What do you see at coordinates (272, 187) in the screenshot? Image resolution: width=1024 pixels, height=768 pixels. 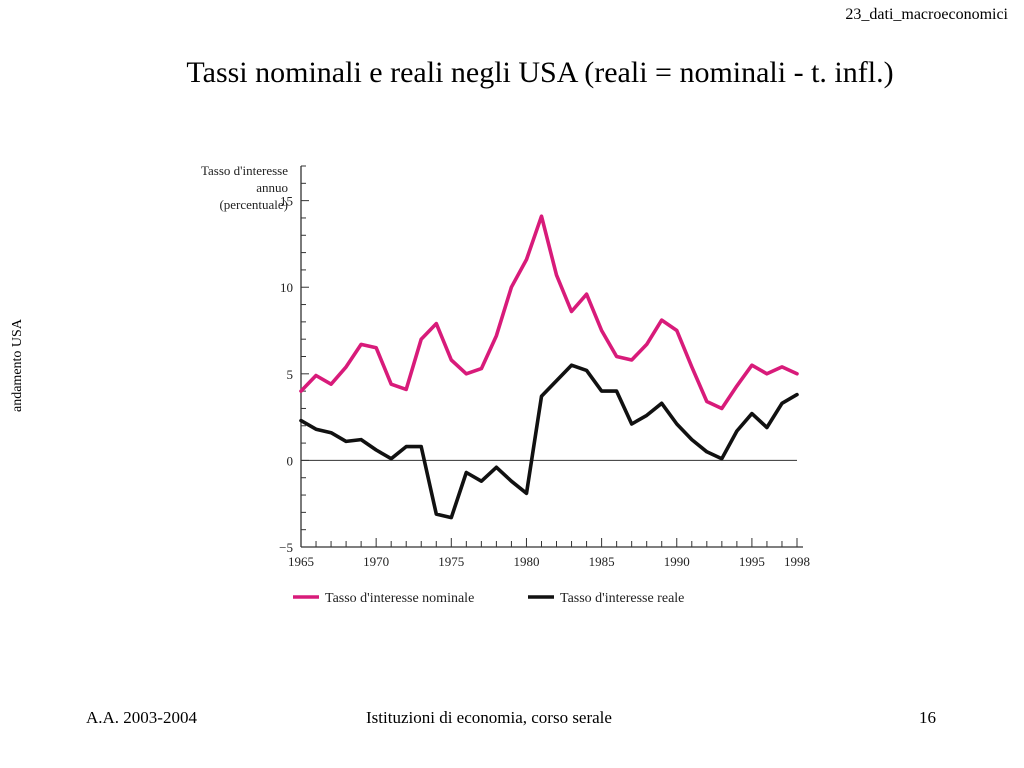 I see `y-axis-label-line: annuo` at bounding box center [272, 187].